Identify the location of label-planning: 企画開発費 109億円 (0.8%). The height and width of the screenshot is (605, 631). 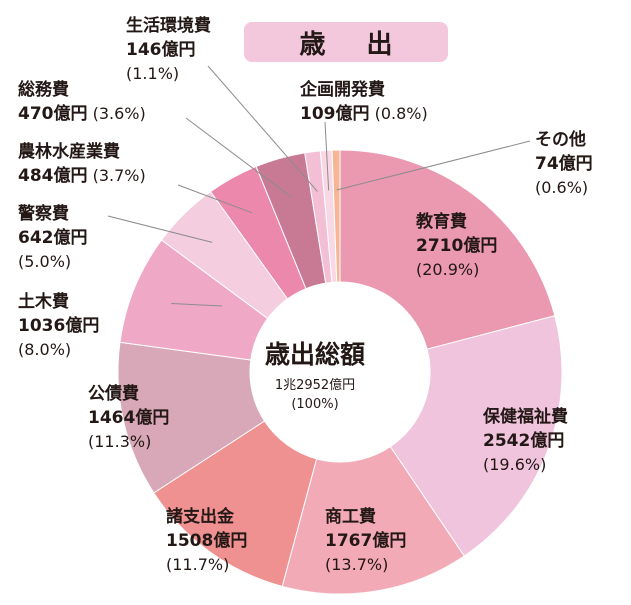
(364, 102).